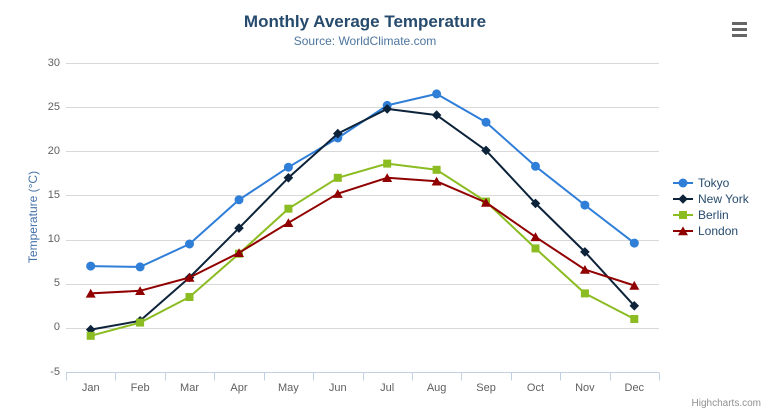 The height and width of the screenshot is (416, 769). I want to click on legend-symbol-triangle, so click(683, 230).